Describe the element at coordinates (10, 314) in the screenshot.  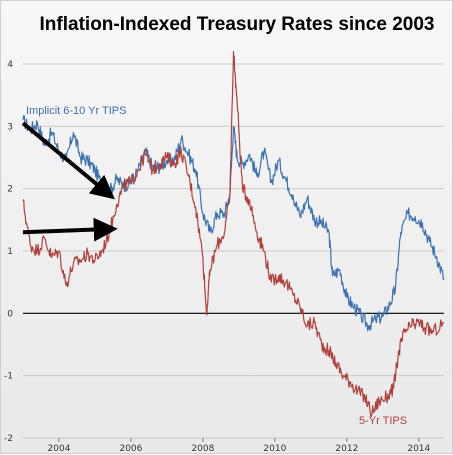
I see `y-tick-label: 0` at that location.